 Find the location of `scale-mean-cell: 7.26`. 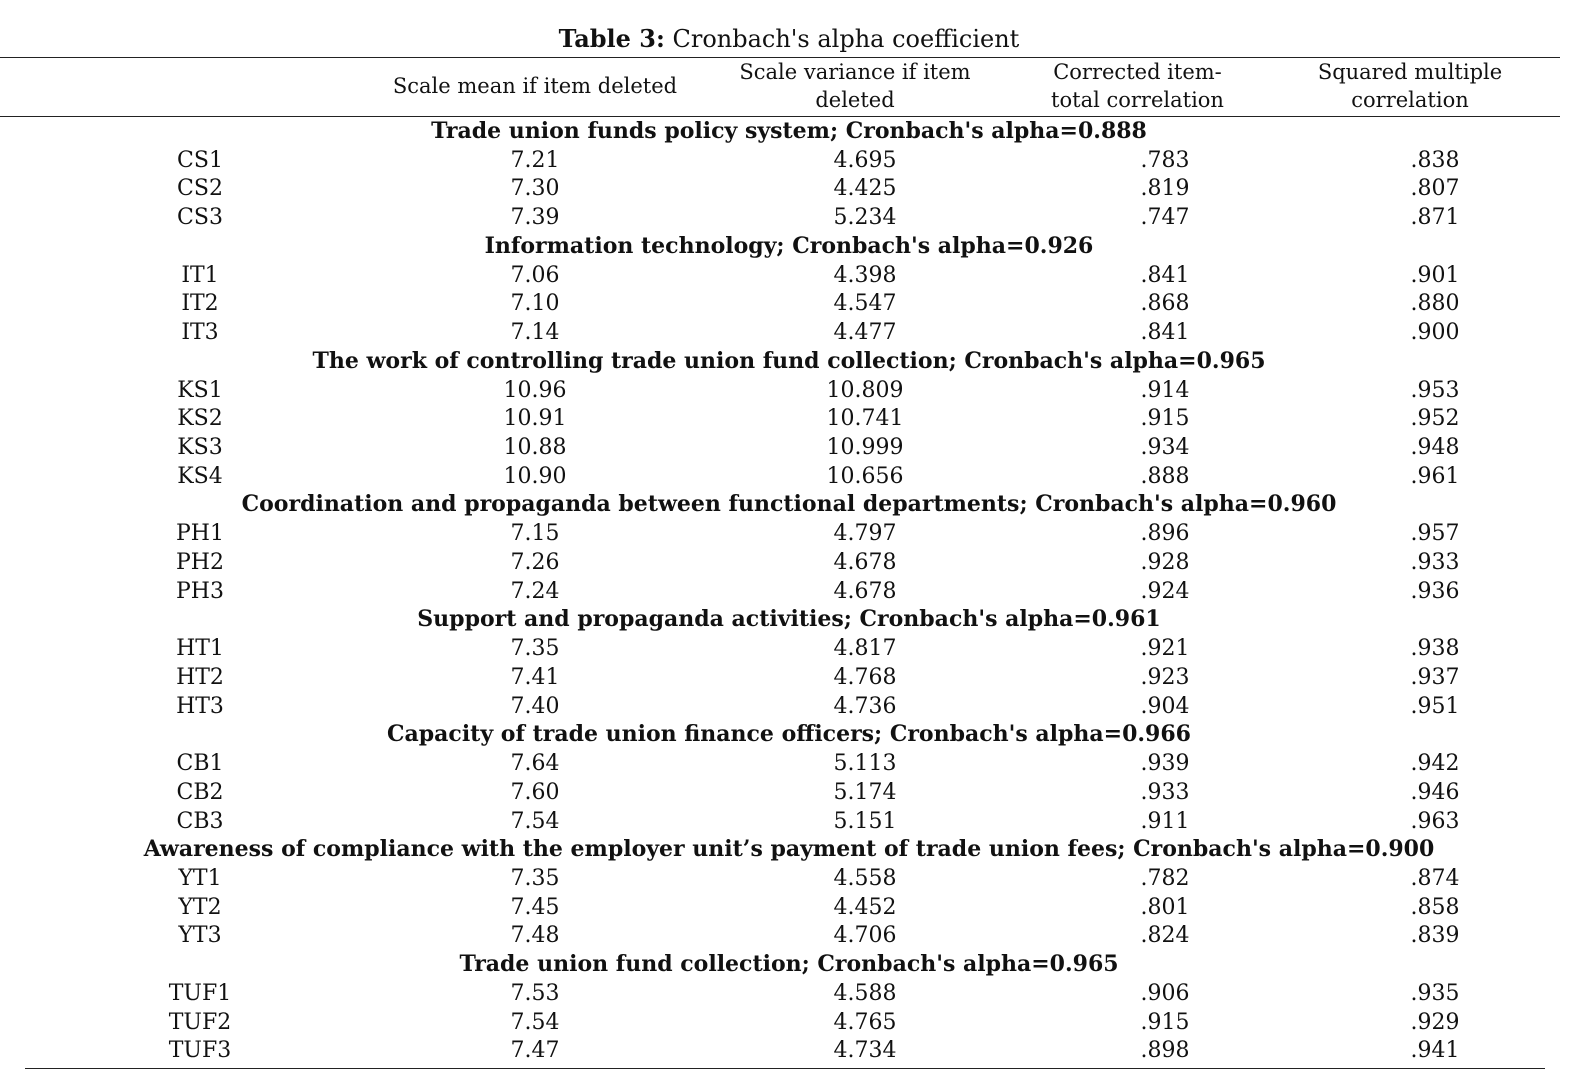

scale-mean-cell: 7.26 is located at coordinates (535, 562).